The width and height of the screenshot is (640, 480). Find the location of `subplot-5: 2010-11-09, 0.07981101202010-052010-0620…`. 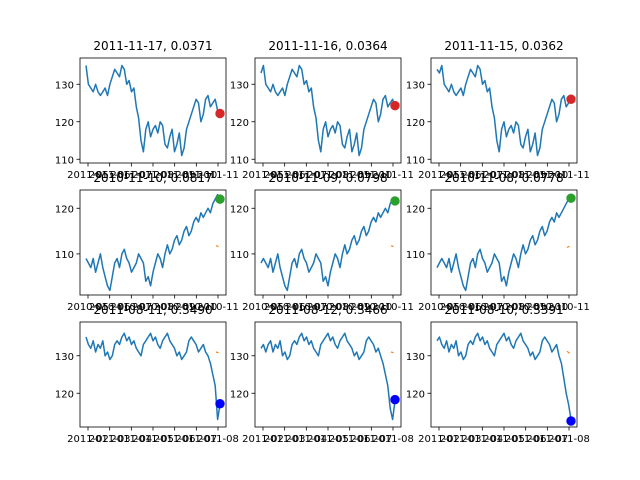

subplot-5: 2010-11-09, 0.07981101202010-052010-0620… is located at coordinates (322, 242).